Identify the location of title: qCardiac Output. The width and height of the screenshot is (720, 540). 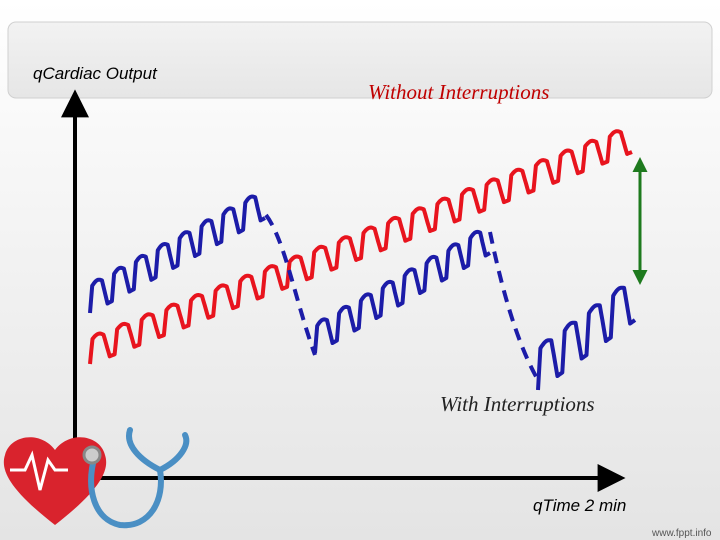
(95, 73).